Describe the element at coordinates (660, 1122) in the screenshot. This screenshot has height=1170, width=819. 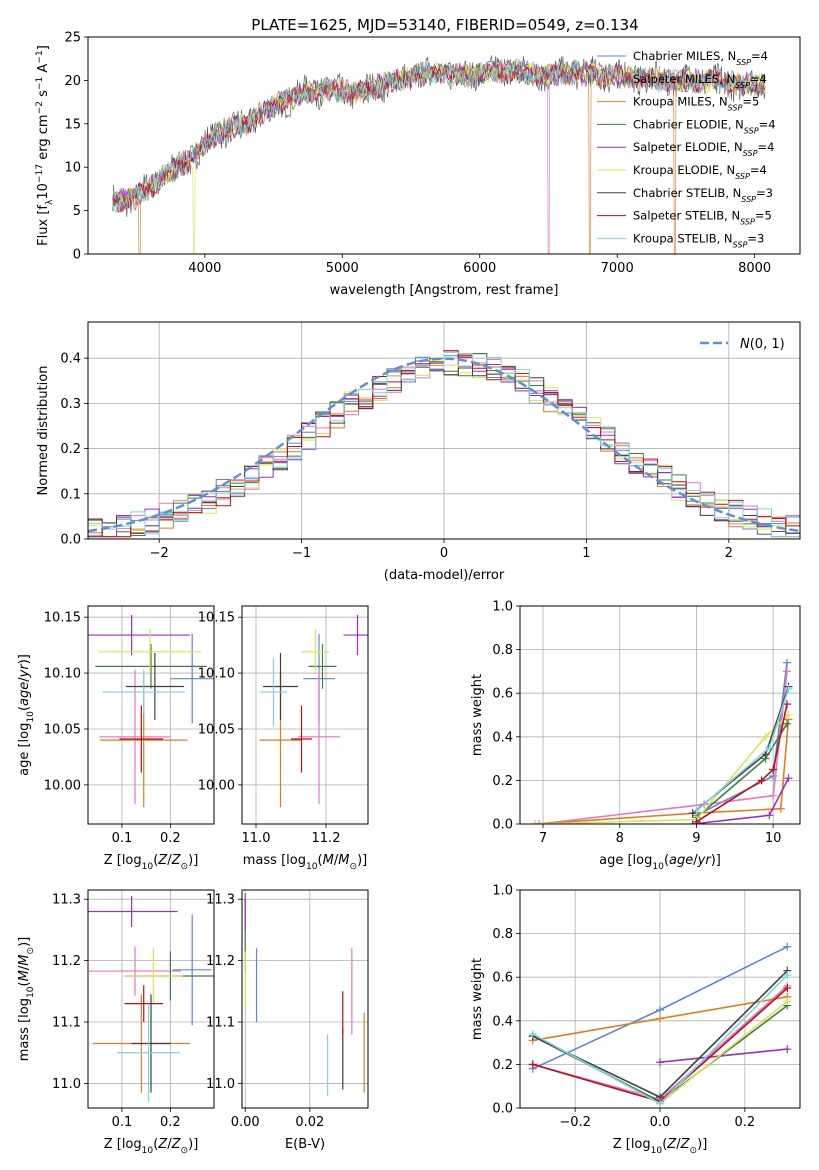
I see `x-tick-label: 0.0` at that location.